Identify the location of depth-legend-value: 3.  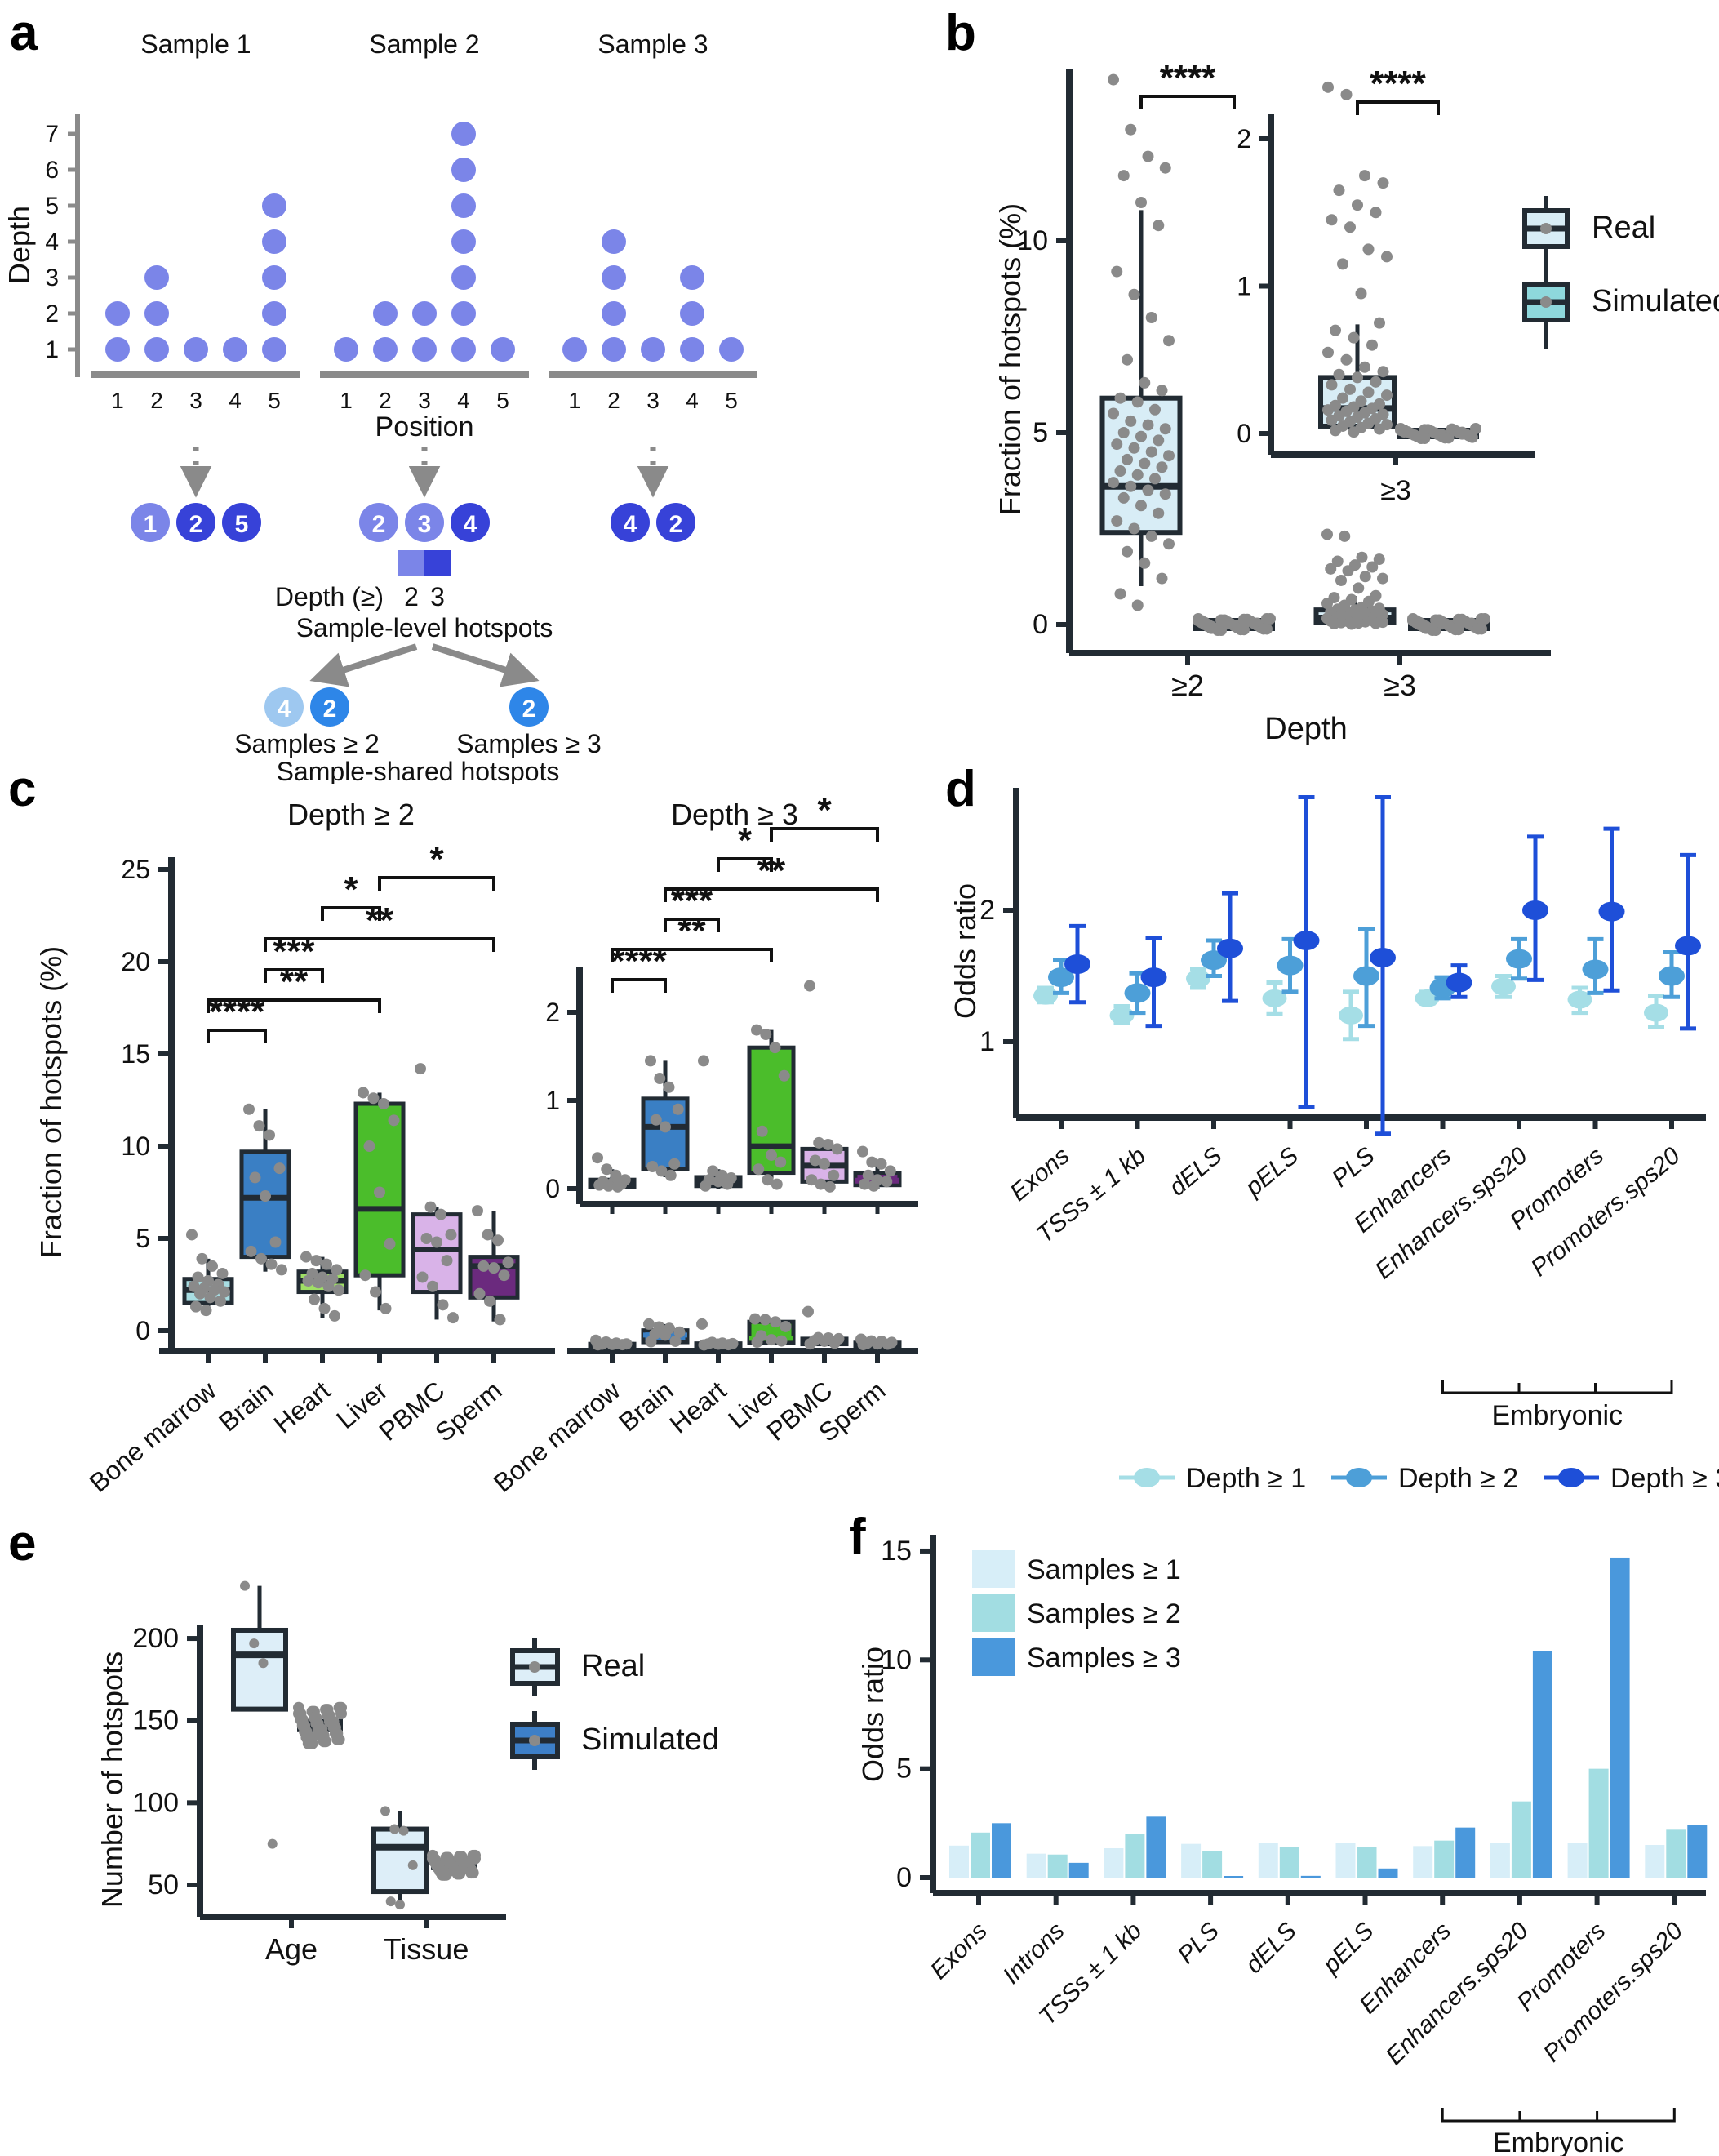
(437, 596).